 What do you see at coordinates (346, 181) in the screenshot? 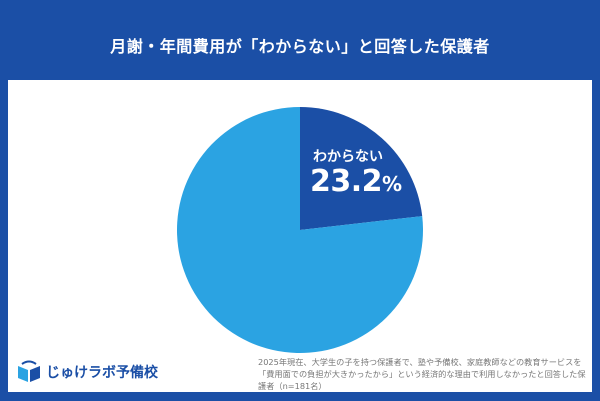
I see `slice-value: 23.2` at bounding box center [346, 181].